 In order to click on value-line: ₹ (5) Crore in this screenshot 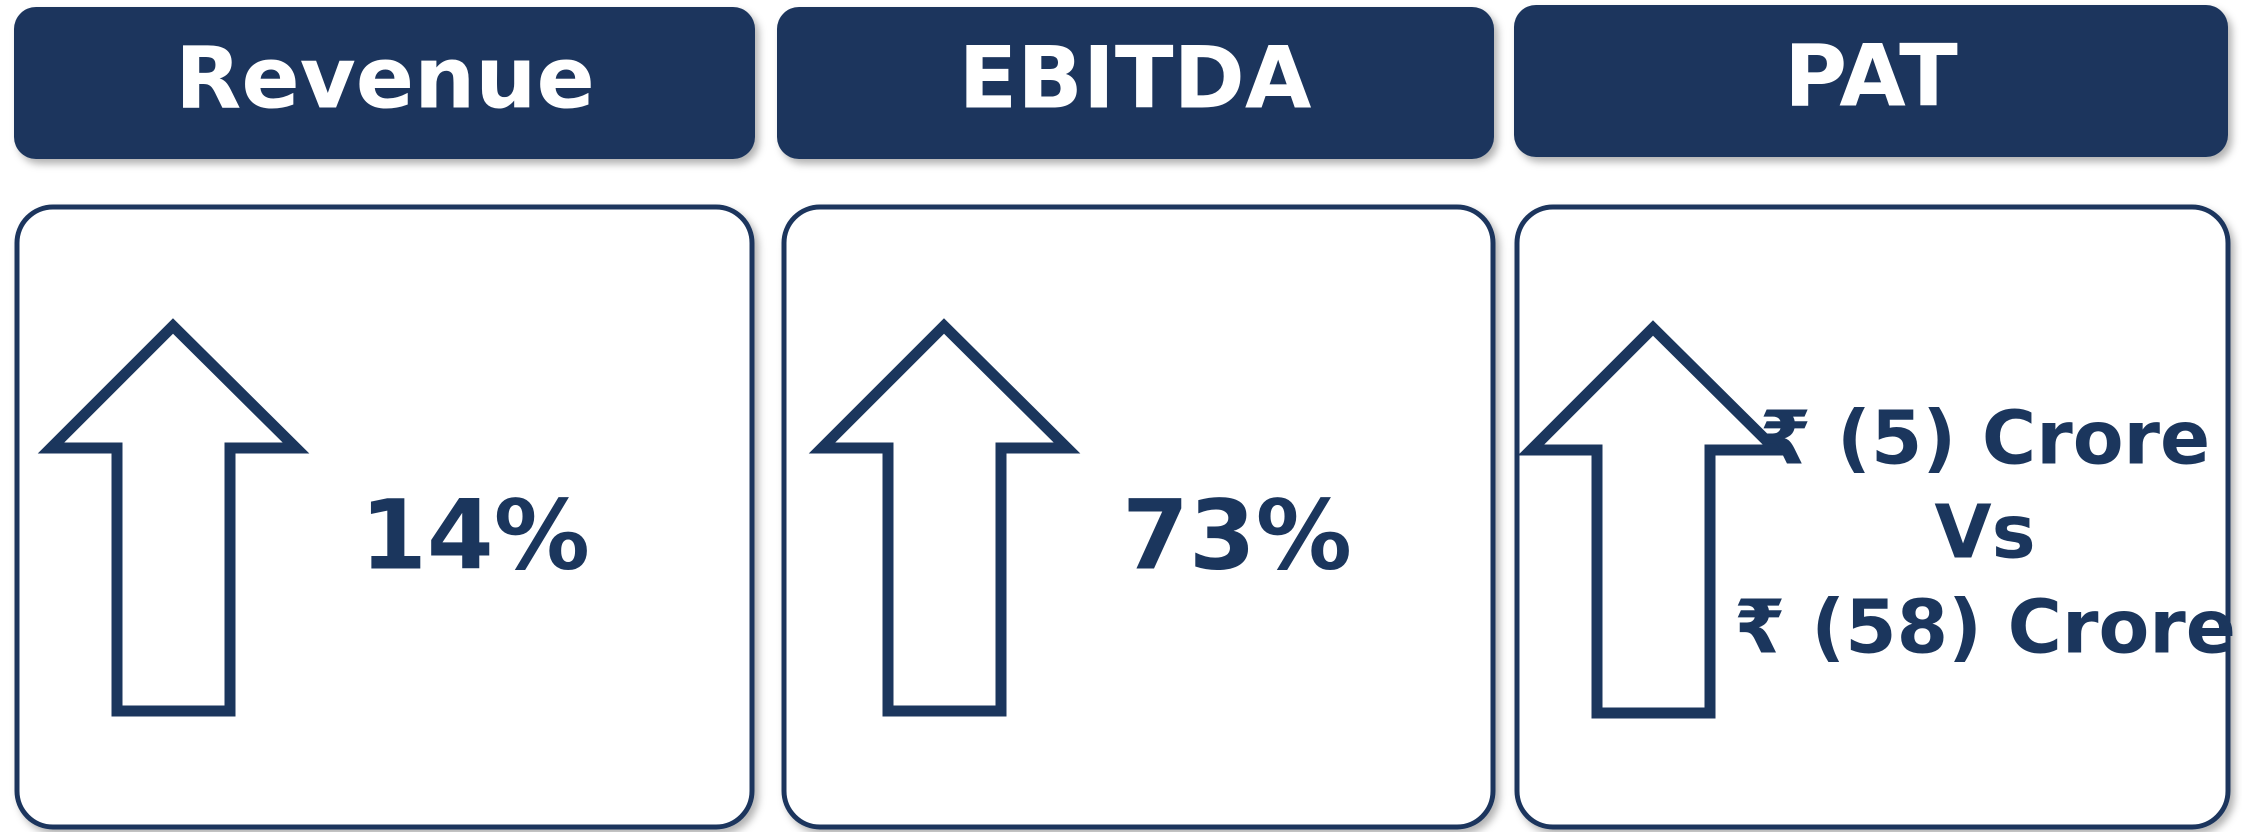, I will do `click(1985, 439)`.